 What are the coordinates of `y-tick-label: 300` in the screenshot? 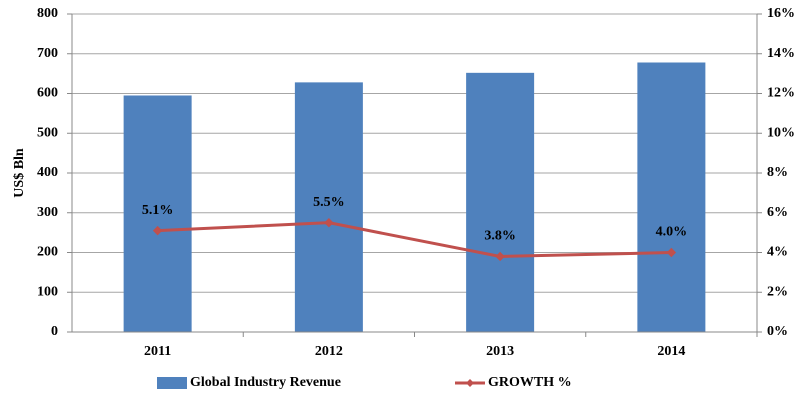 It's located at (47, 212).